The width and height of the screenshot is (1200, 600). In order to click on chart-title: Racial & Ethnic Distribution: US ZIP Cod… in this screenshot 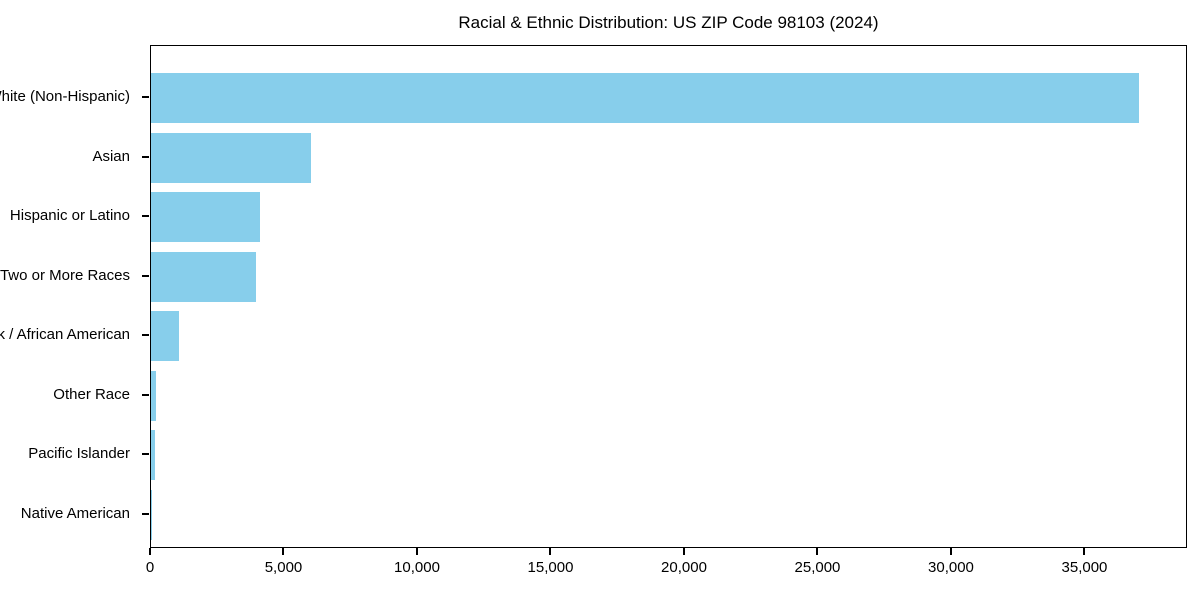, I will do `click(668, 22)`.